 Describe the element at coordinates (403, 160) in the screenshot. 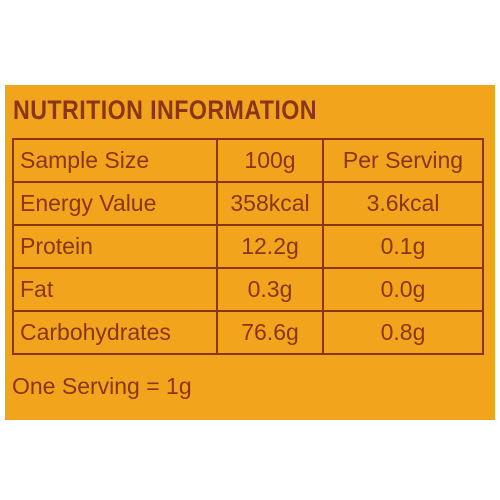

I see `table-cell: Per Serving` at that location.